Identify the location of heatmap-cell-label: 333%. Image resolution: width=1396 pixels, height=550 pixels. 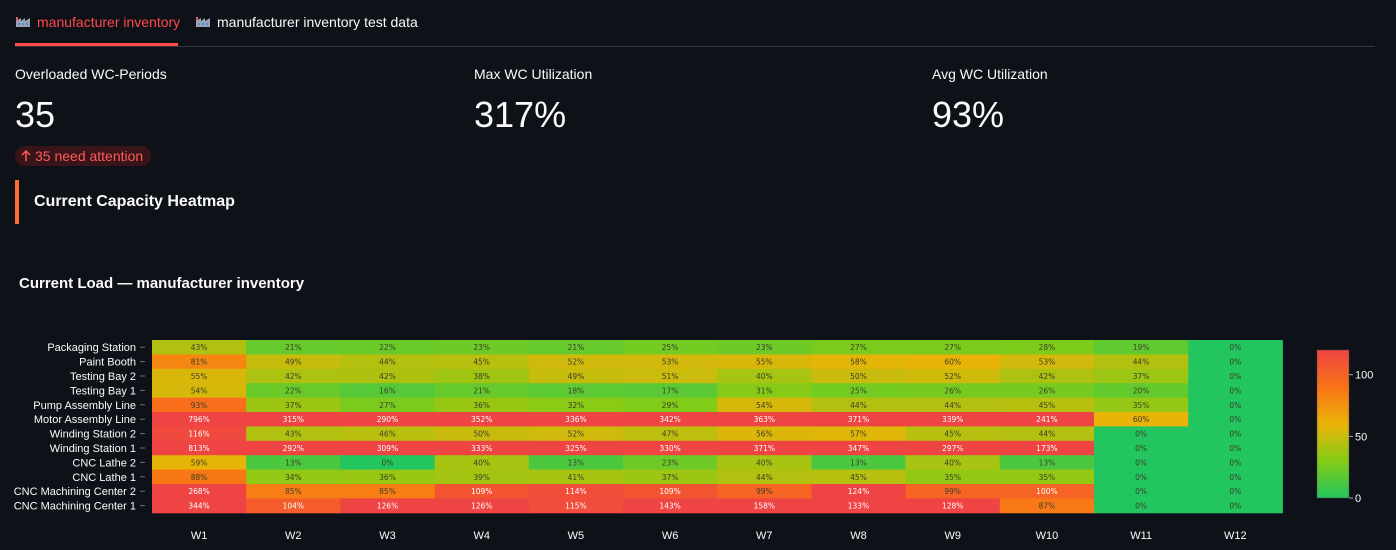
(481, 448).